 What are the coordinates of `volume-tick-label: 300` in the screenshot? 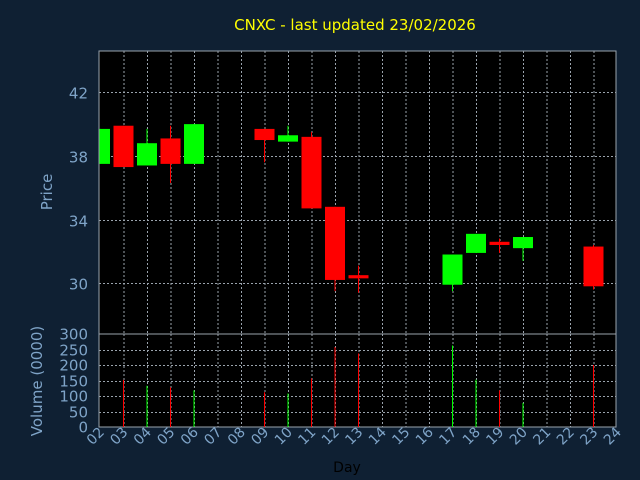 It's located at (73, 335).